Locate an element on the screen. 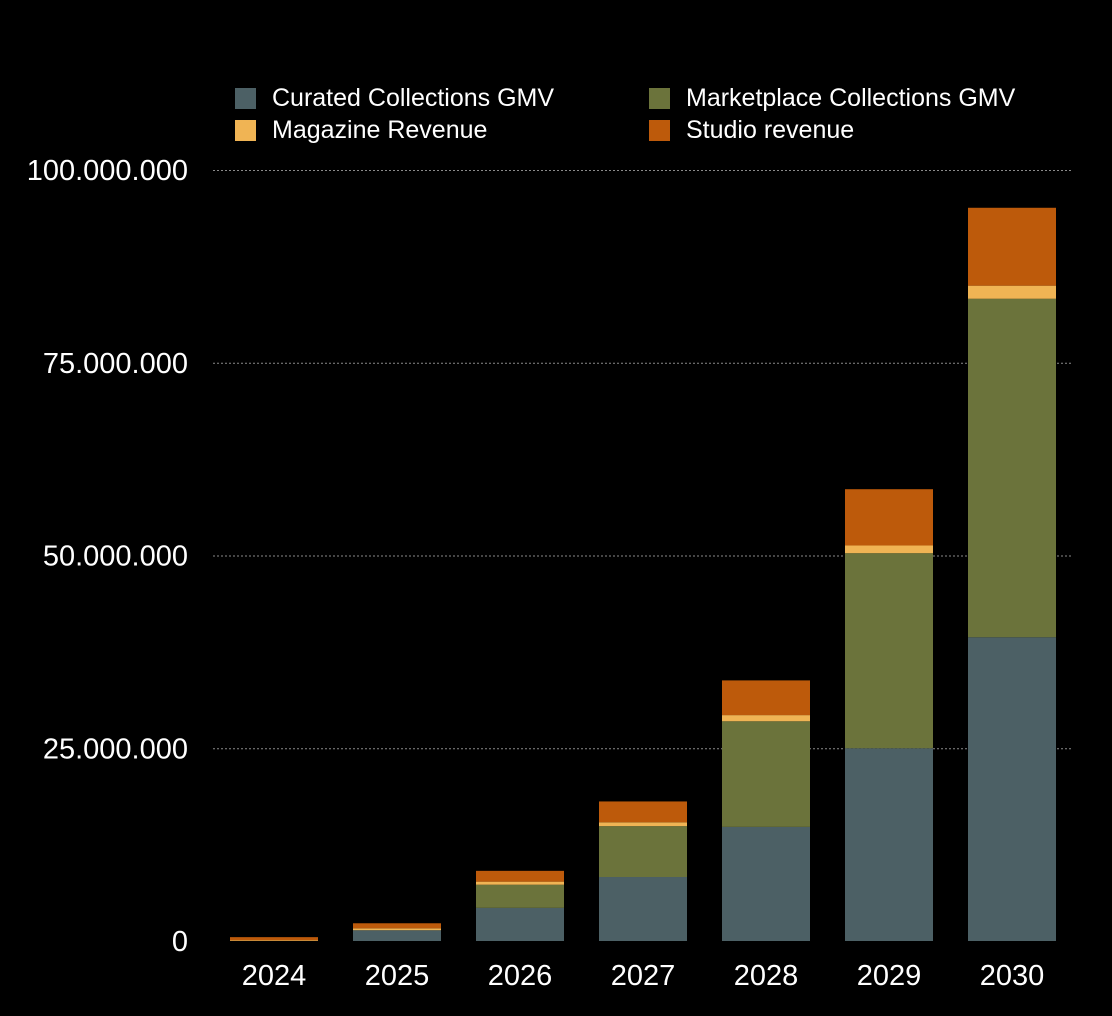 The width and height of the screenshot is (1112, 1016). y-tick-label: 75.000.000 is located at coordinates (115, 364).